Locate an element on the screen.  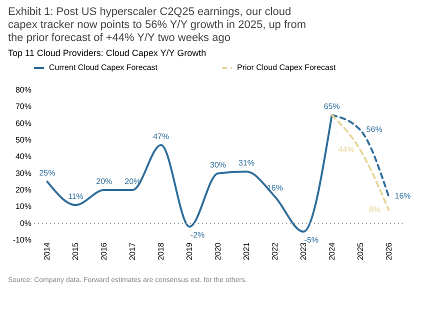
data-label: 20% is located at coordinates (104, 181).